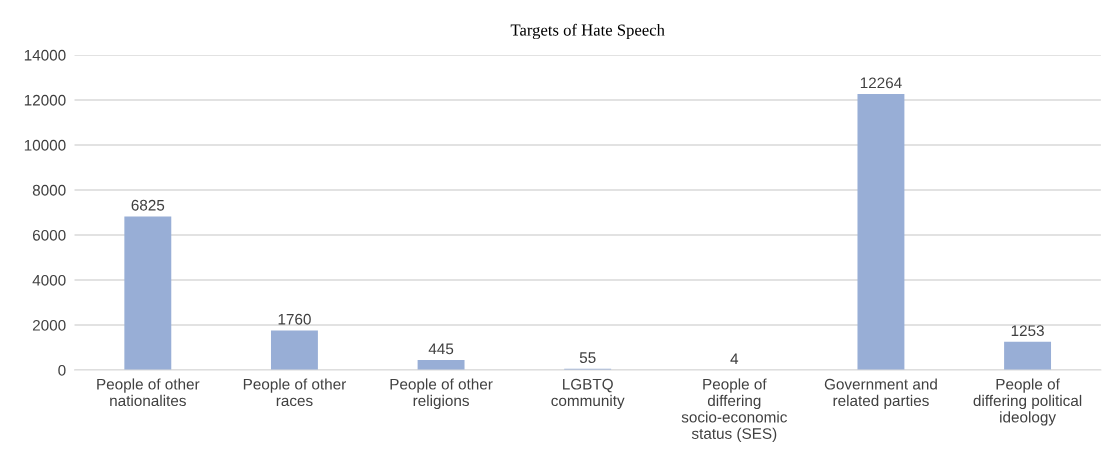  I want to click on y-tick-label: 6000, so click(49, 235).